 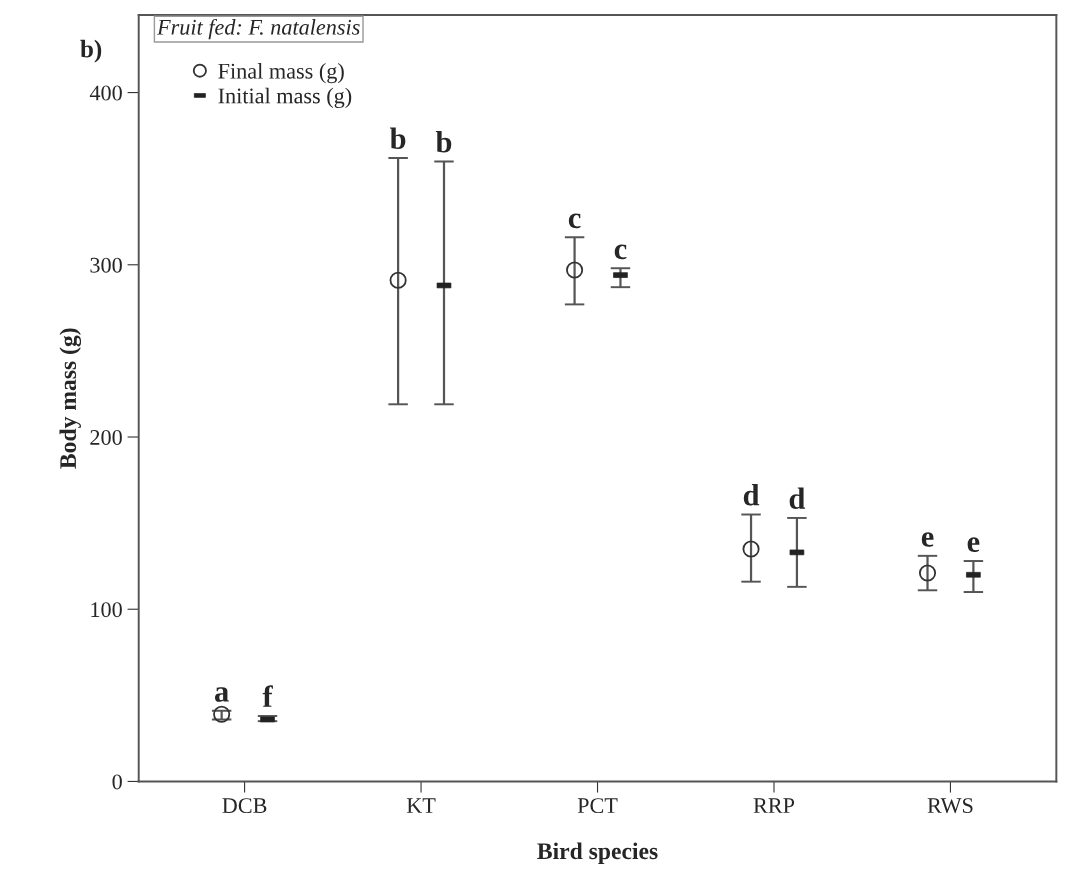 What do you see at coordinates (597, 853) in the screenshot?
I see `x-axis-title: Bird species` at bounding box center [597, 853].